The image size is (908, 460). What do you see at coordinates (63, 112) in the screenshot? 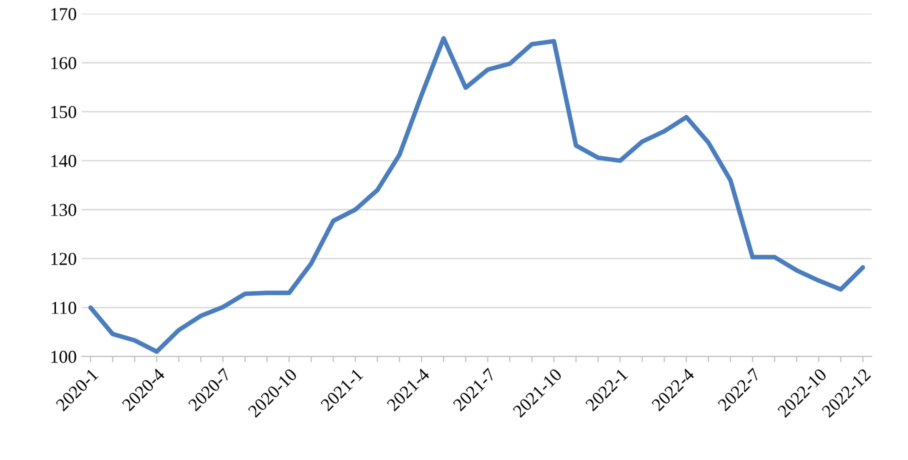
I see `y-tick-label: 150` at bounding box center [63, 112].